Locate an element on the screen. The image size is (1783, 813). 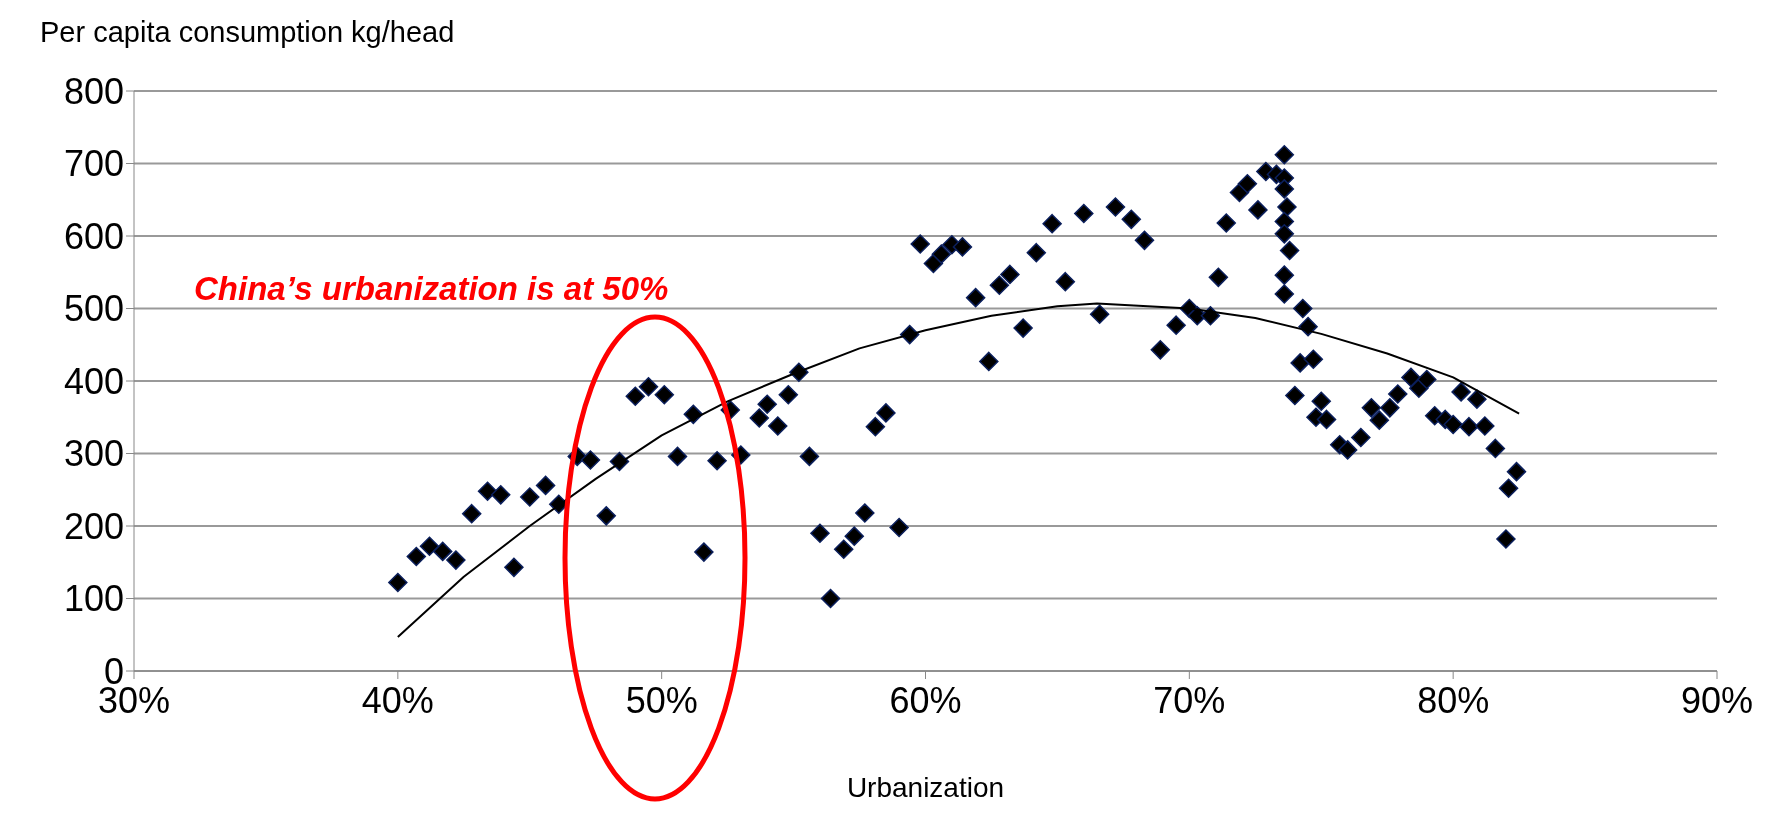
y-tick-label: 800 is located at coordinates (93, 91).